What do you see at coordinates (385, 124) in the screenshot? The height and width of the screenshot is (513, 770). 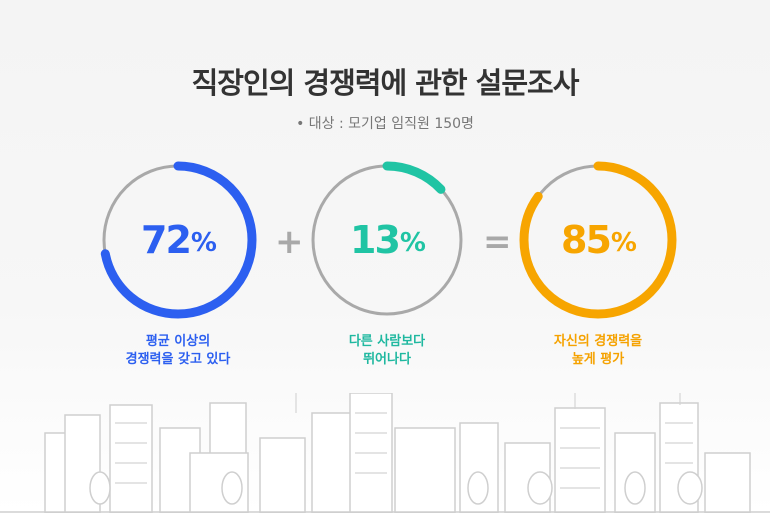 I see `survey-subtitle: • 대상 : 모기업 임직원 150명` at bounding box center [385, 124].